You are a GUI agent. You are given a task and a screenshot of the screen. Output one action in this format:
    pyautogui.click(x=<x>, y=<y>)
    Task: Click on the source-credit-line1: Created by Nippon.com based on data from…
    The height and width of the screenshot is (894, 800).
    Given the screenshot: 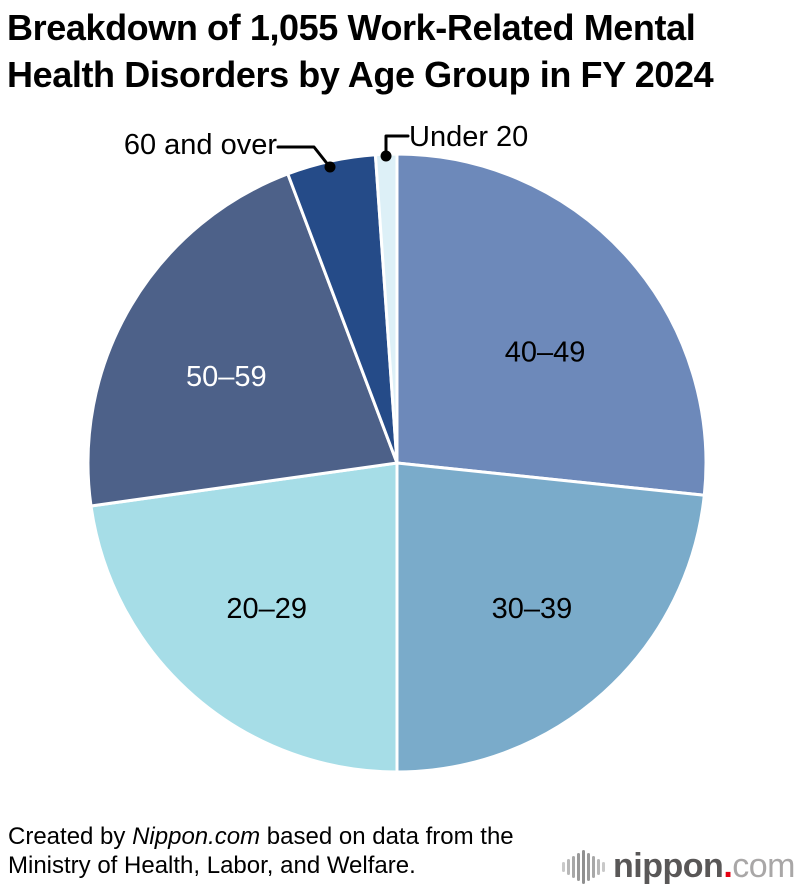 What is the action you would take?
    pyautogui.click(x=261, y=836)
    